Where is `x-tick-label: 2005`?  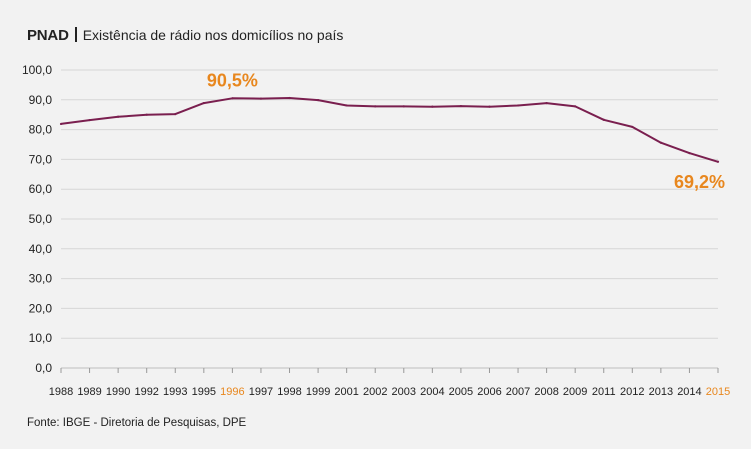
x-tick-label: 2005 is located at coordinates (461, 392).